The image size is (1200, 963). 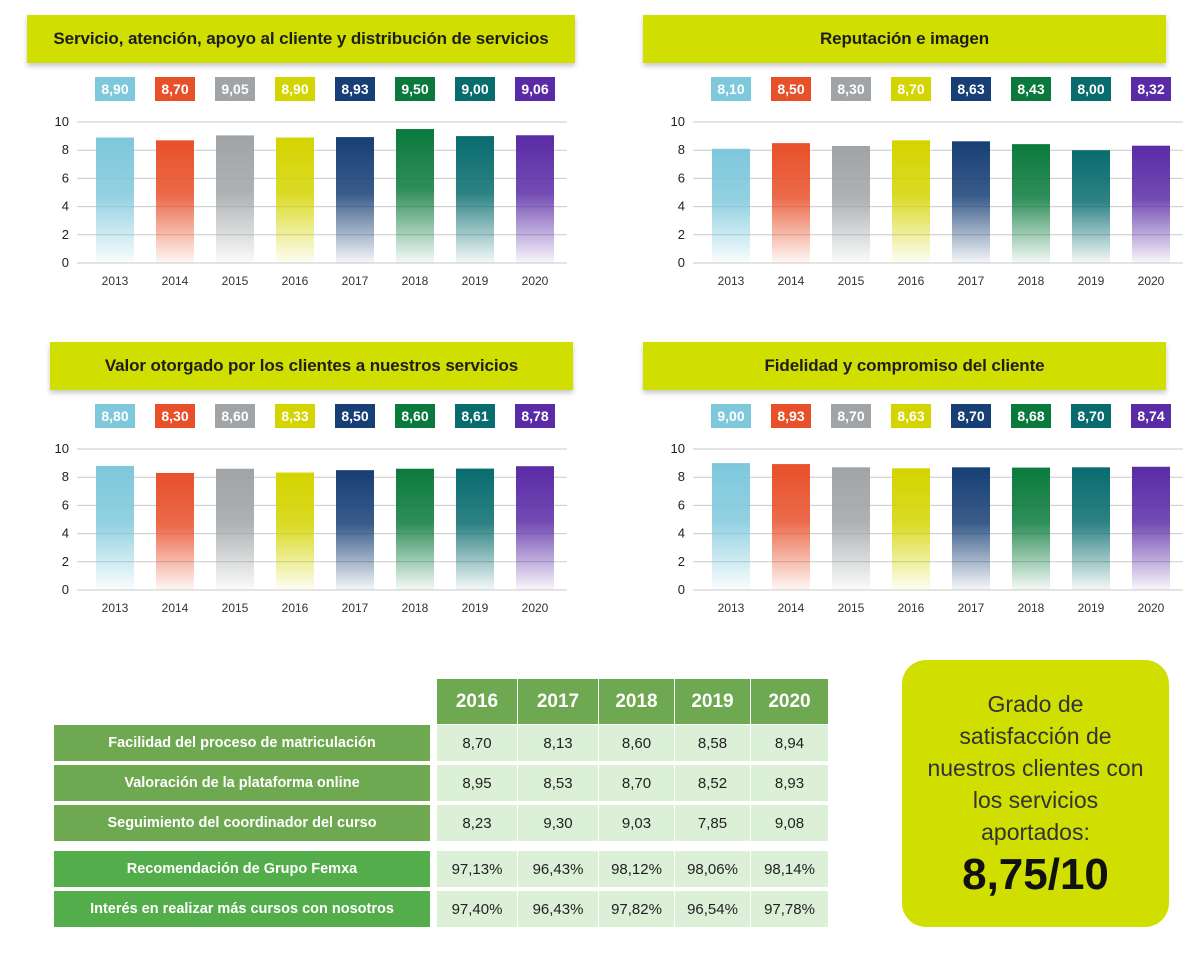 I want to click on table-col-header: 2020, so click(x=789, y=701).